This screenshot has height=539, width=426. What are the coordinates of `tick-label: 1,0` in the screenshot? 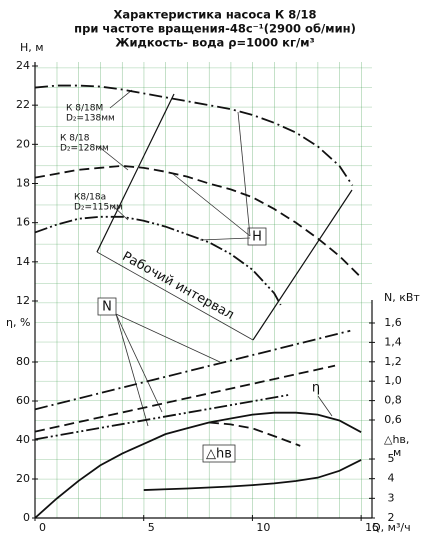 It's located at (393, 380).